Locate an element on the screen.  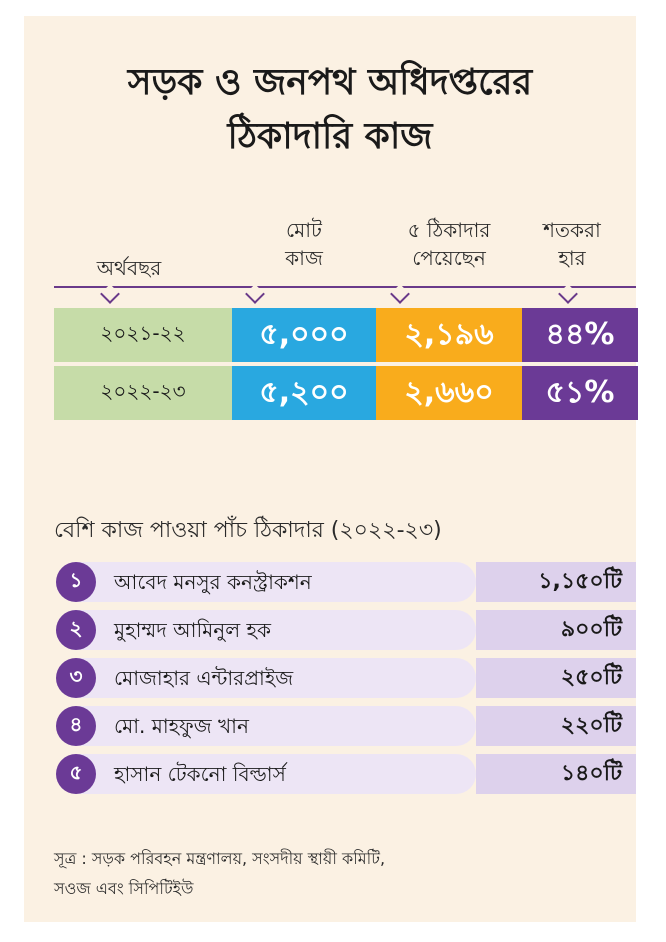
title-line-2: ঠিকাদারি কাজ is located at coordinates (330, 136).